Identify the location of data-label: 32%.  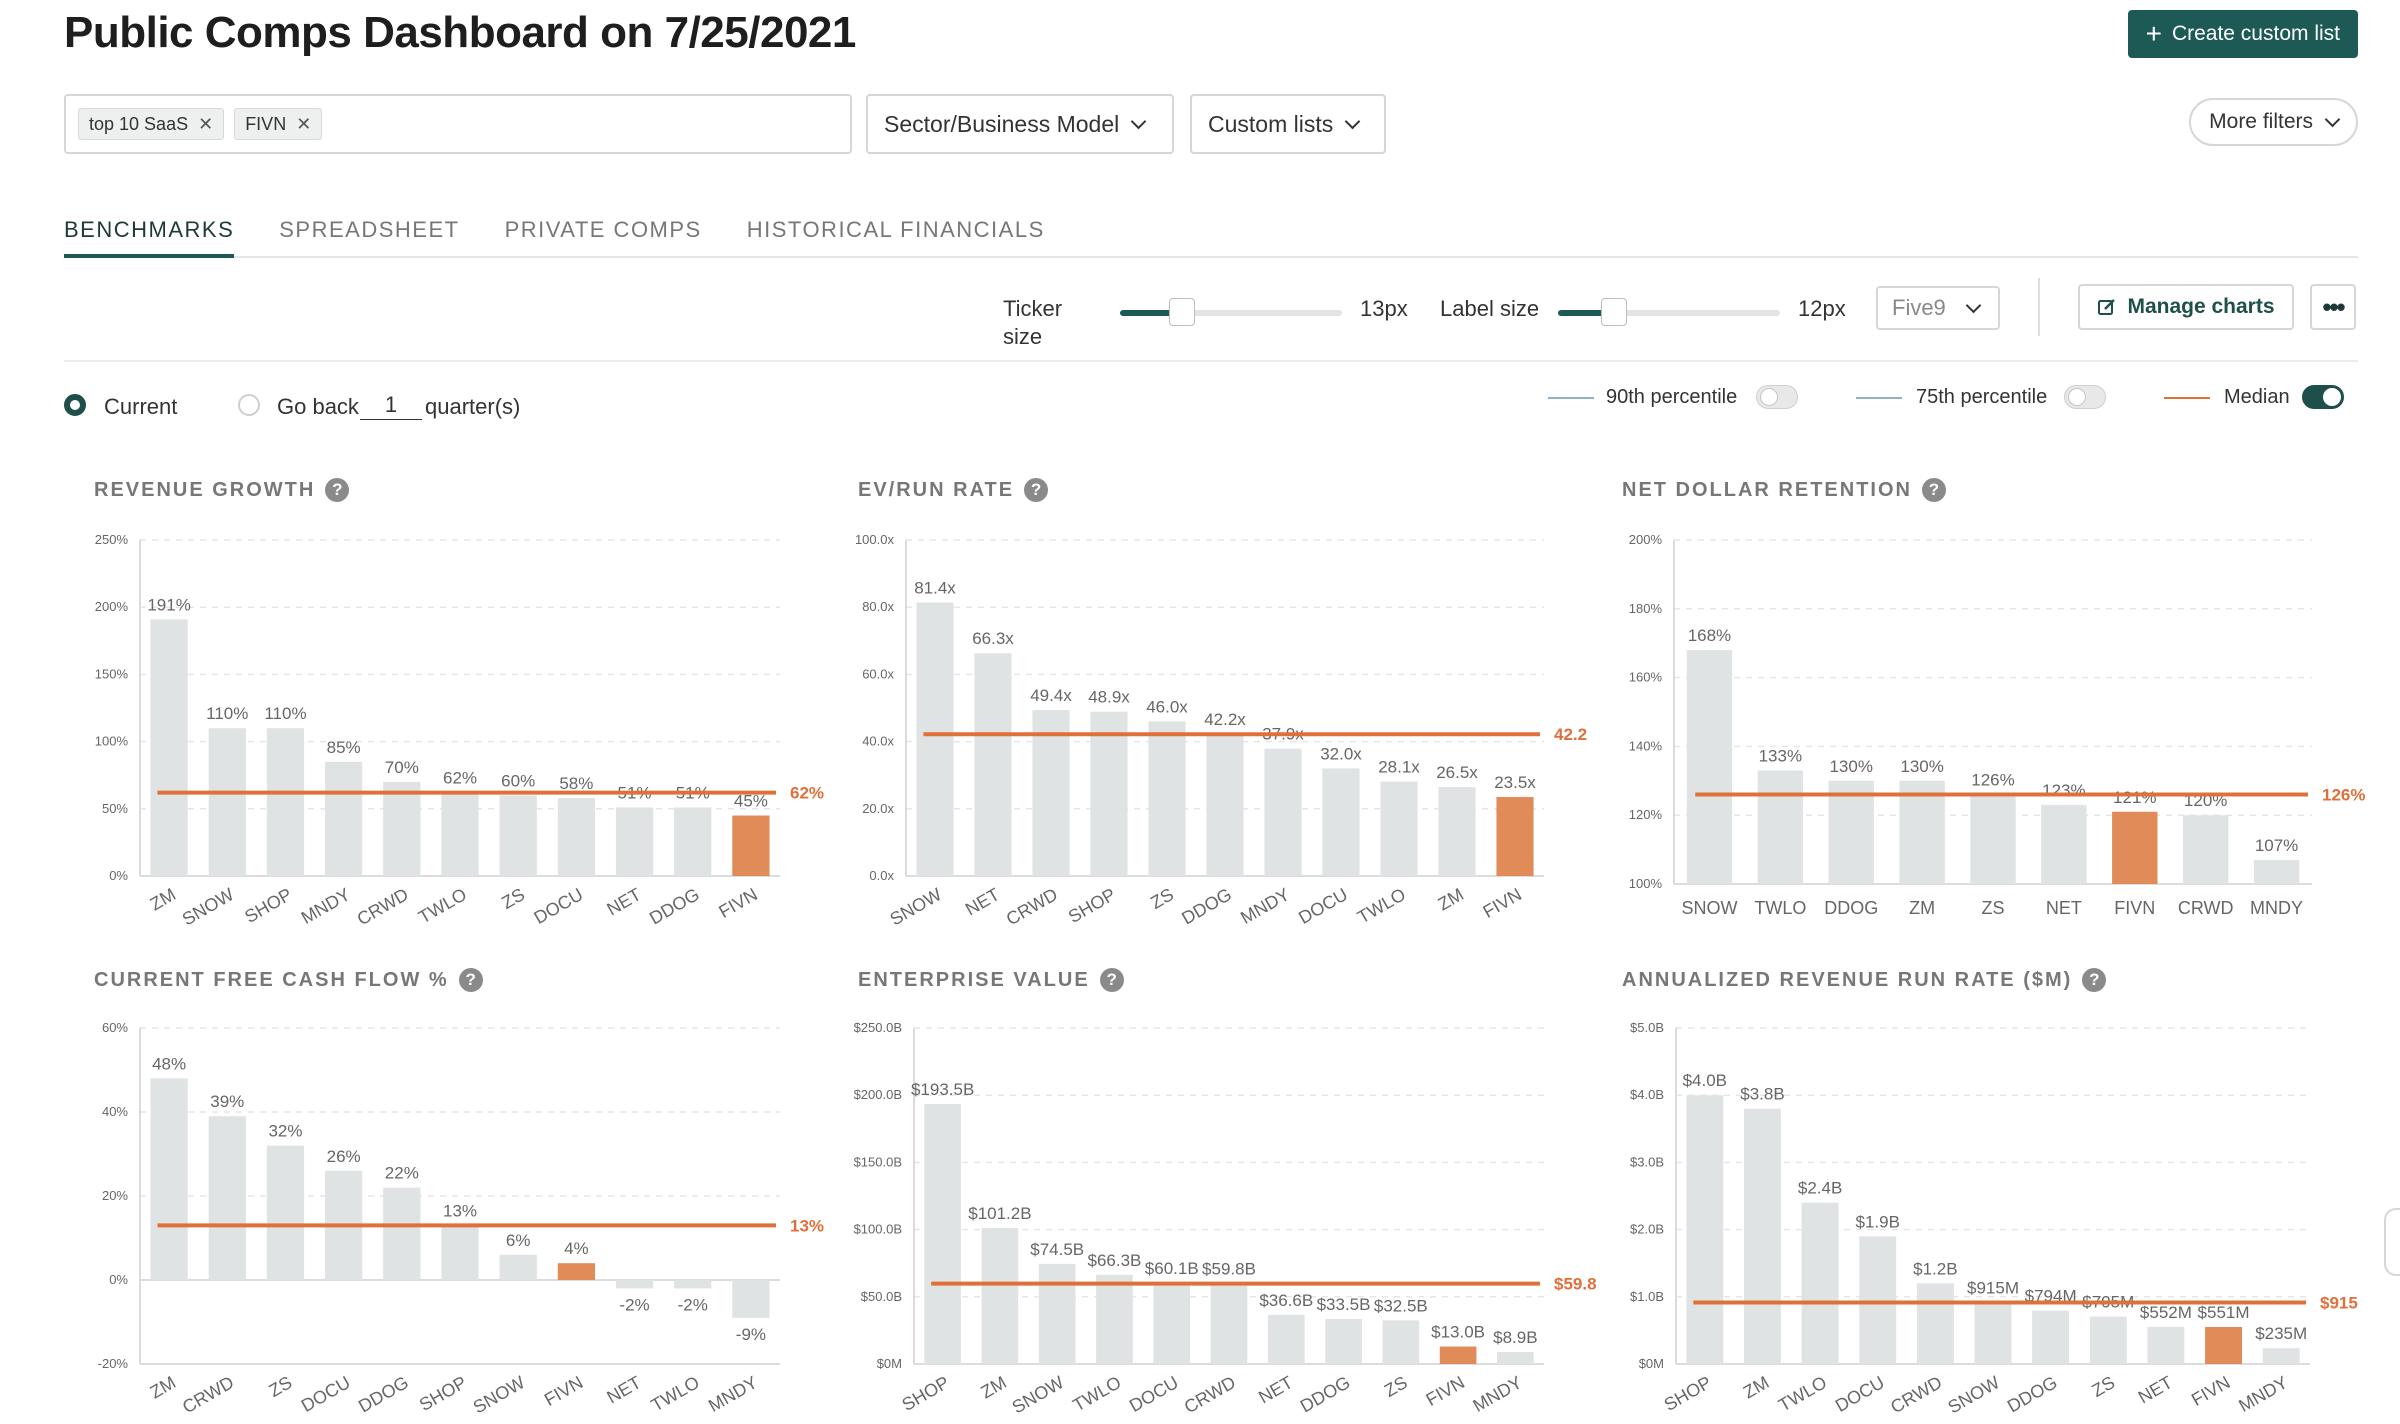
(285, 1131).